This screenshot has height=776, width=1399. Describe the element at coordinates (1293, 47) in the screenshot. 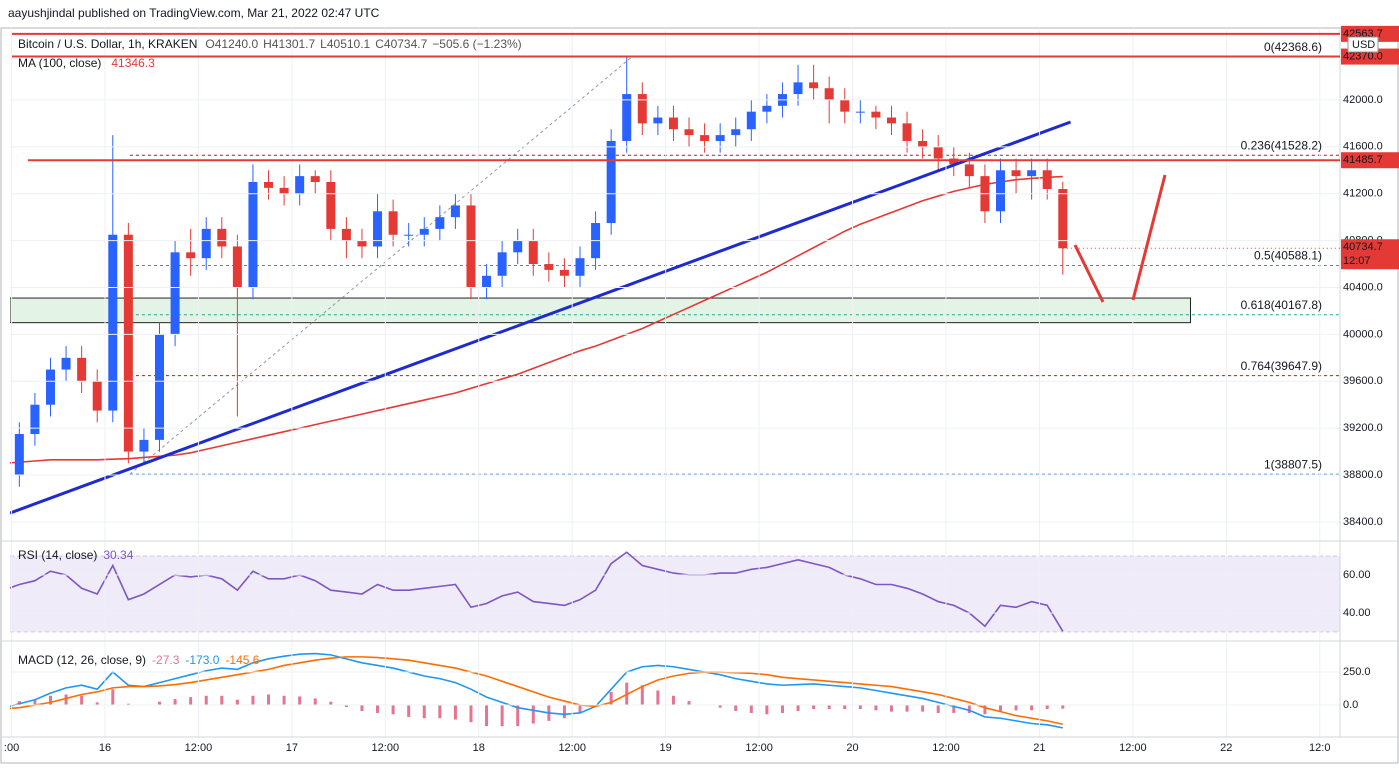

I see `fib-label: 0(42368.6)` at that location.